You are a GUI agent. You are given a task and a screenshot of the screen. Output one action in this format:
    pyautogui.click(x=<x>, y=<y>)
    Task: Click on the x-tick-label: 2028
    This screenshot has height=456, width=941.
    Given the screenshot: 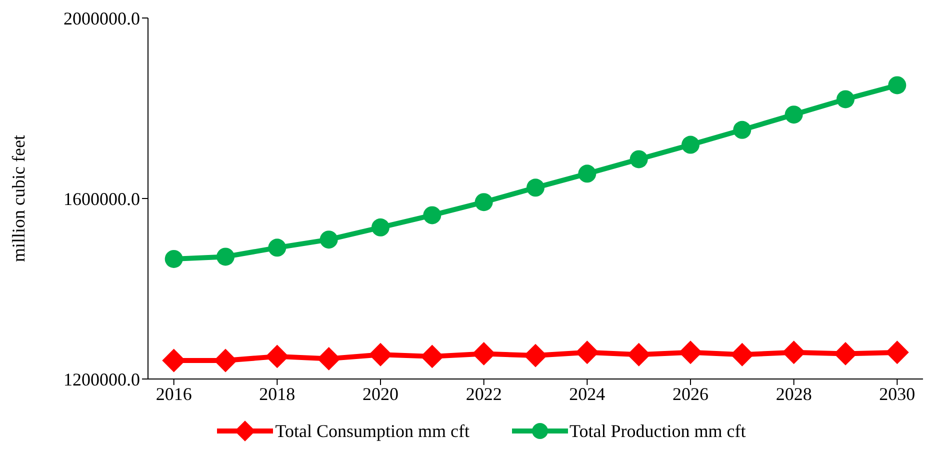 What is the action you would take?
    pyautogui.click(x=794, y=394)
    